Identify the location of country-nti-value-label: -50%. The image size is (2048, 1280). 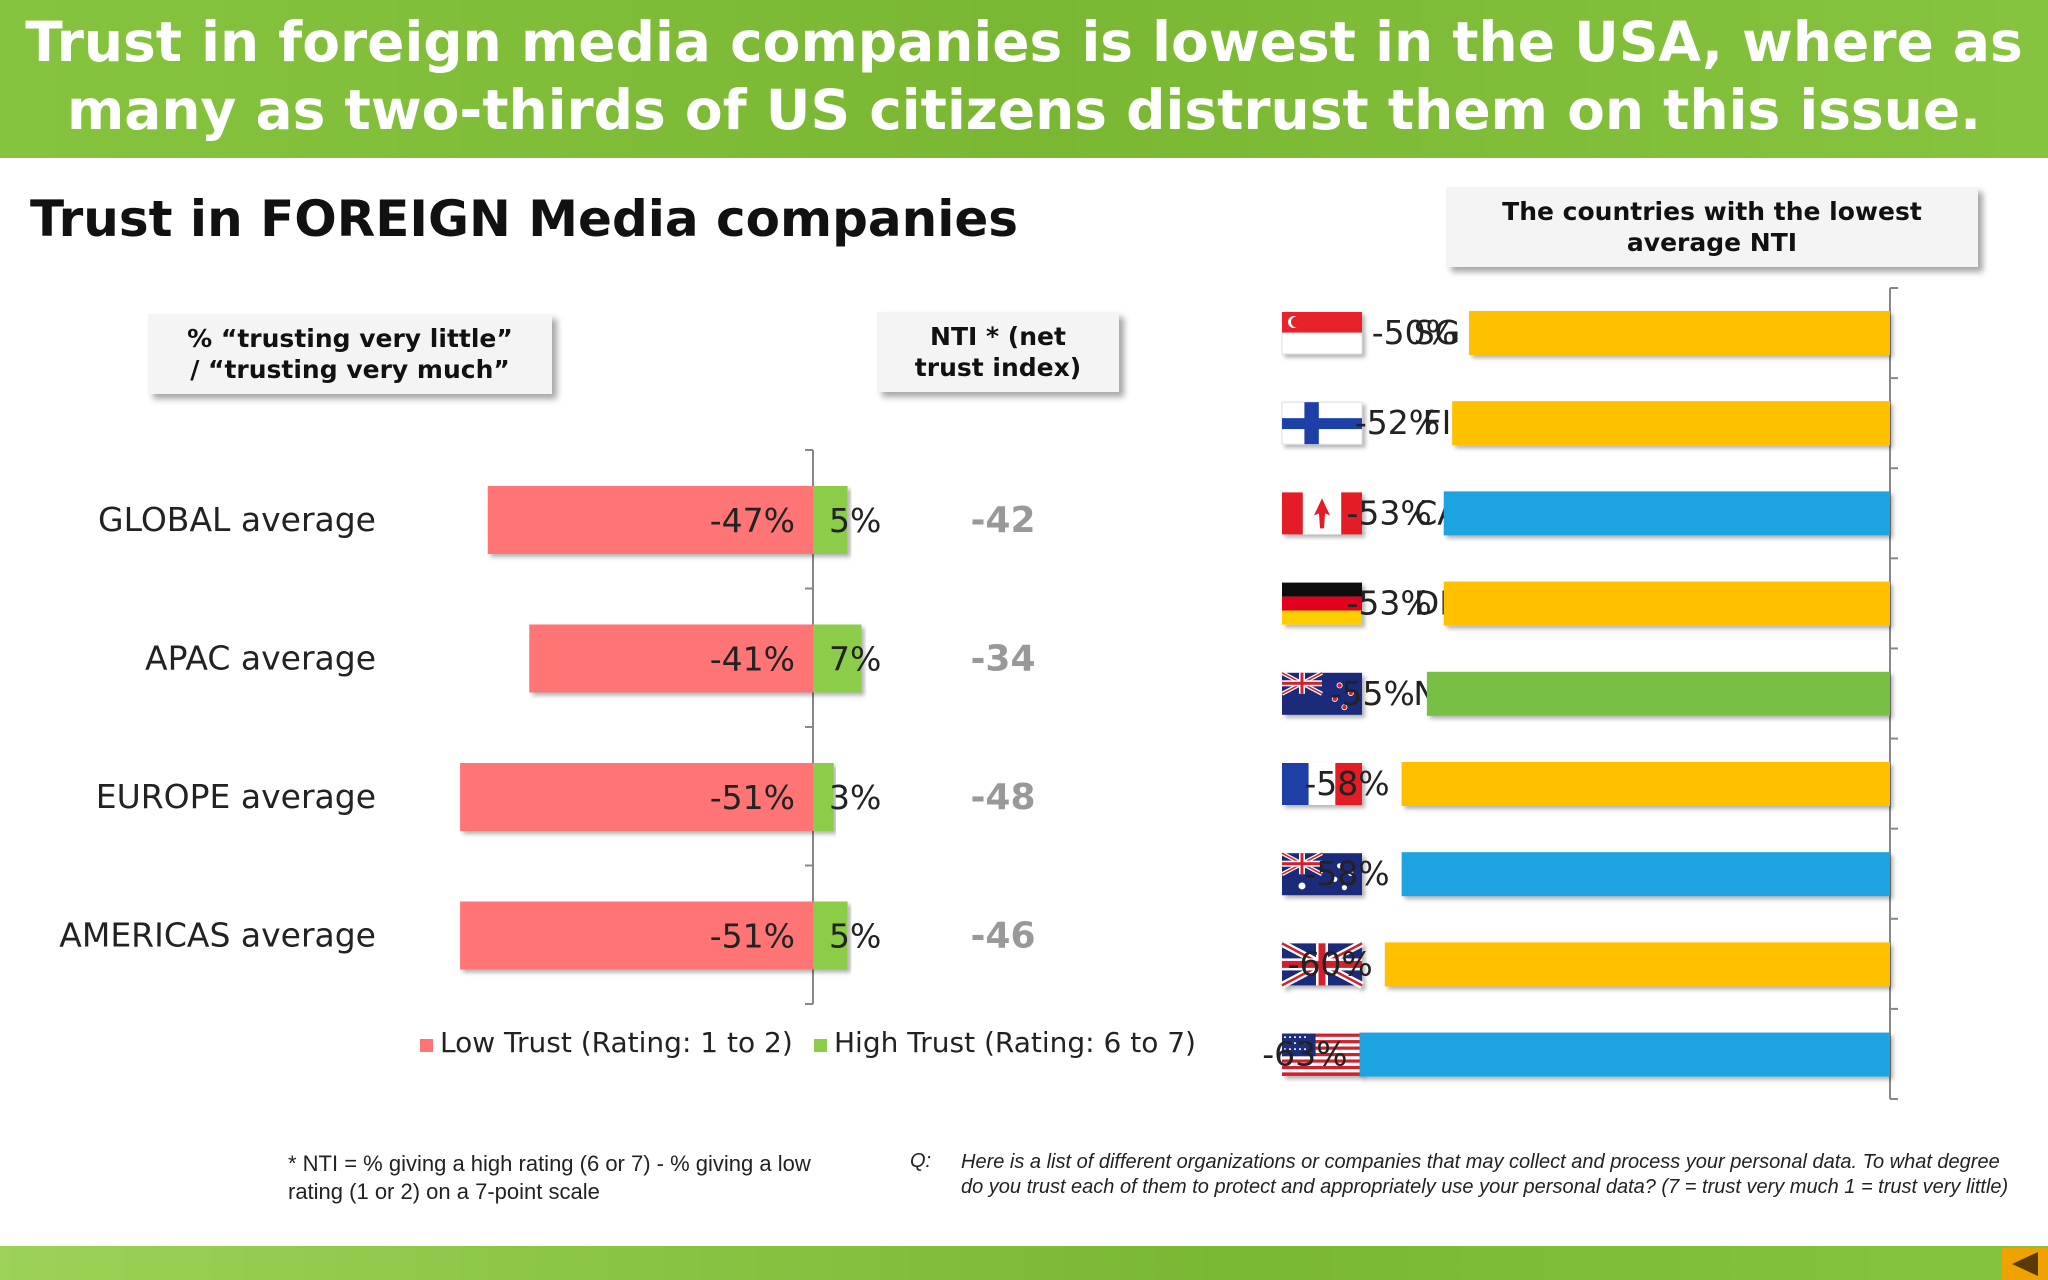
(1414, 332).